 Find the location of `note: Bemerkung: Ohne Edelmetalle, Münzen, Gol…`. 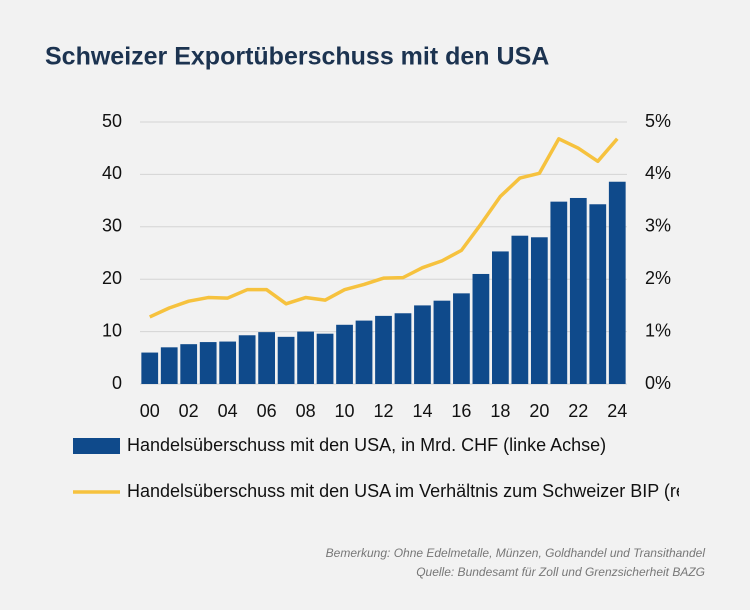

note: Bemerkung: Ohne Edelmetalle, Münzen, Gol… is located at coordinates (516, 553).